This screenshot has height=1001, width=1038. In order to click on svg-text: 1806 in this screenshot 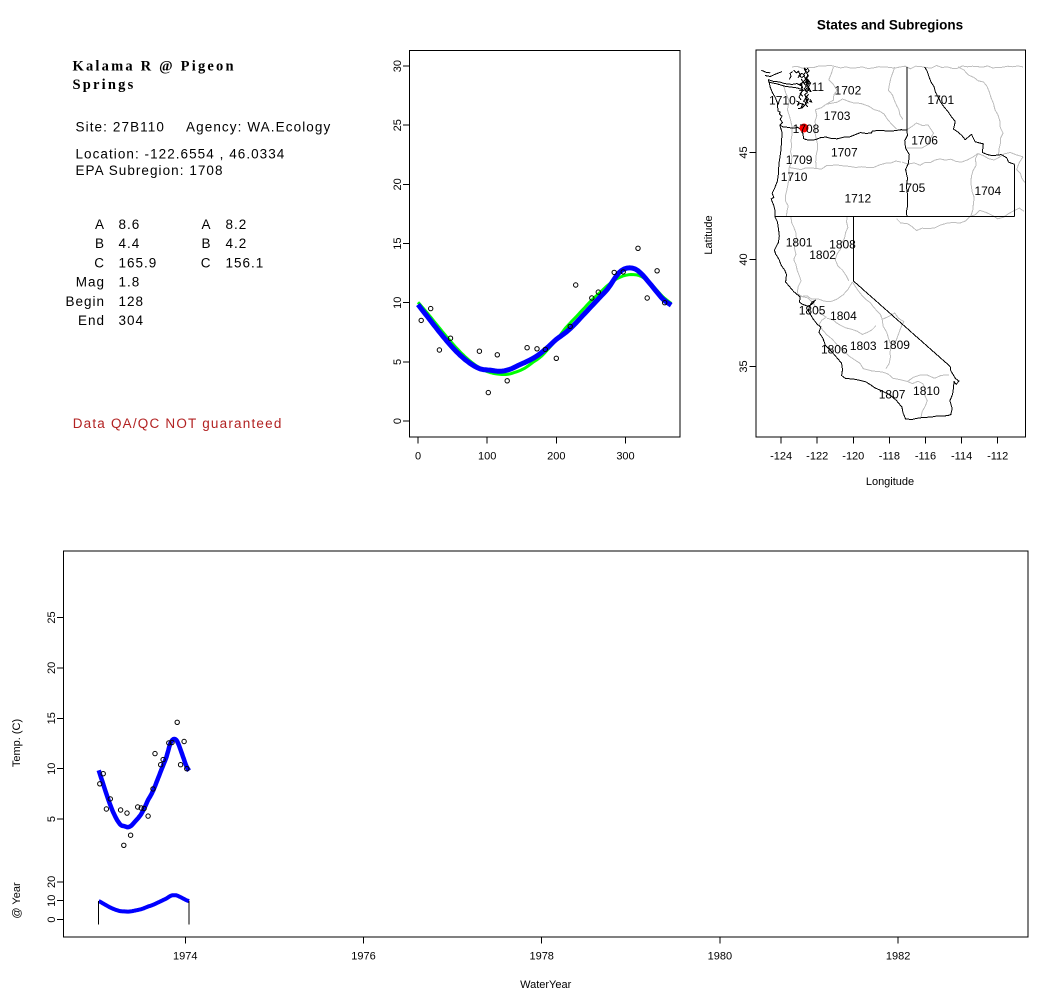, I will do `click(834, 349)`.